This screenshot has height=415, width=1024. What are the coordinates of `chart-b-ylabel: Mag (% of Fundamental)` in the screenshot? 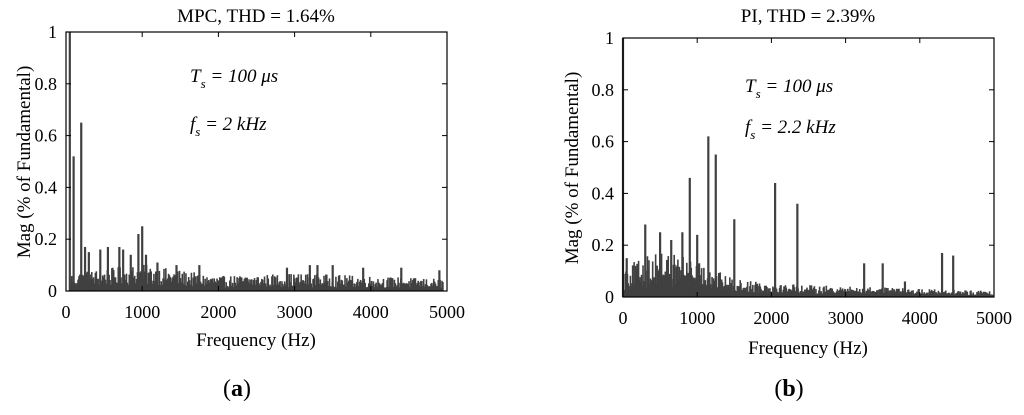 It's located at (572, 168).